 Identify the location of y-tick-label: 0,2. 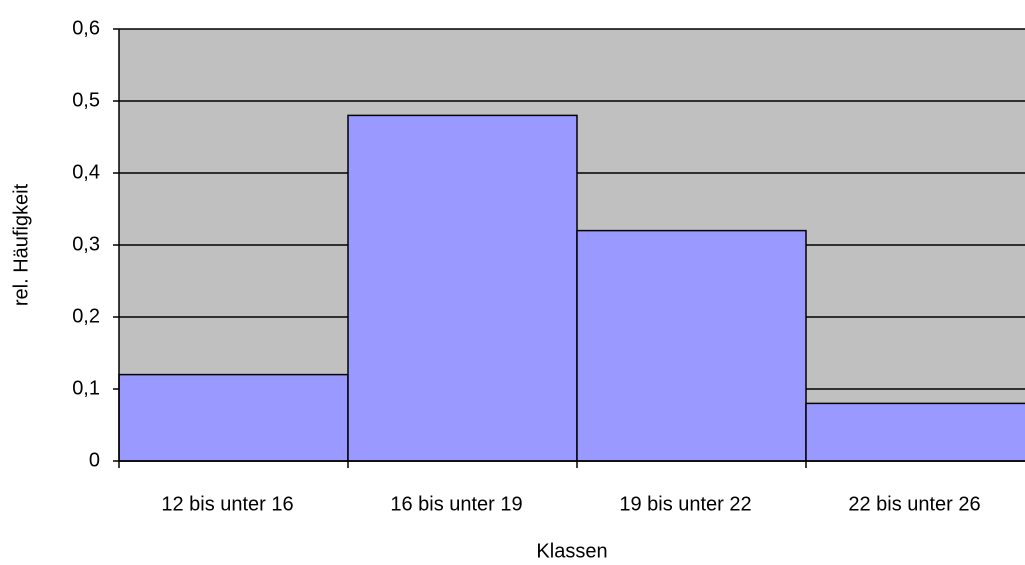
(86, 316).